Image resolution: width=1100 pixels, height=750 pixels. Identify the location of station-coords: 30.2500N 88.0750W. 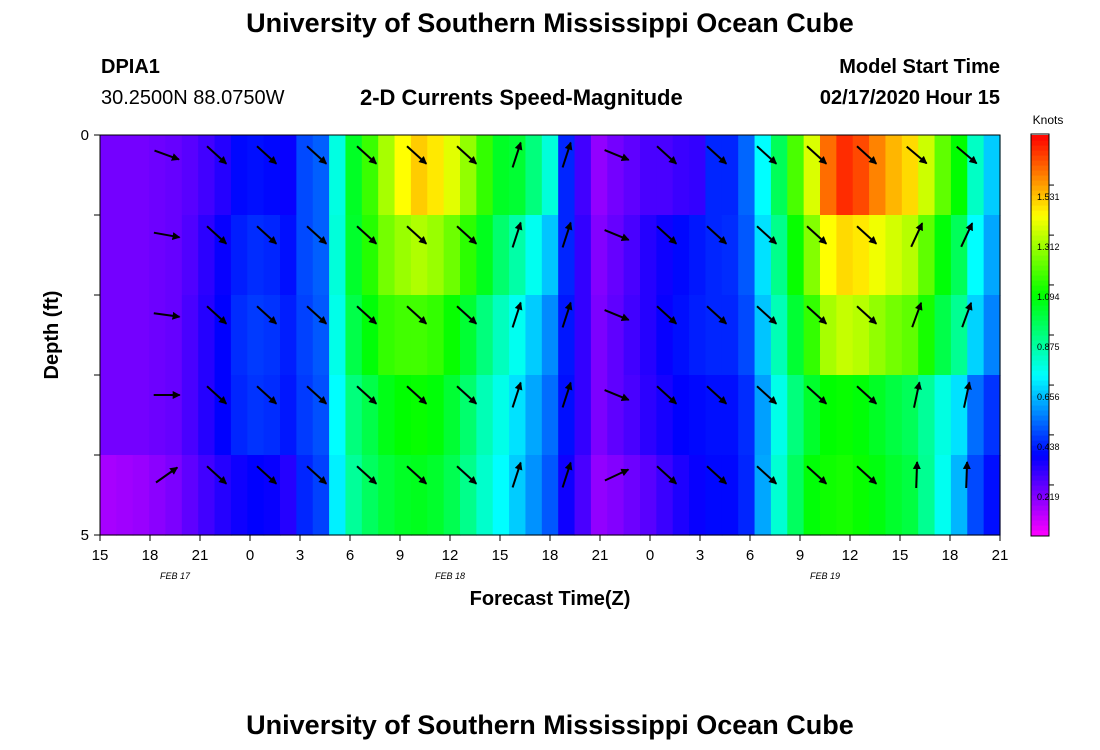
(193, 98).